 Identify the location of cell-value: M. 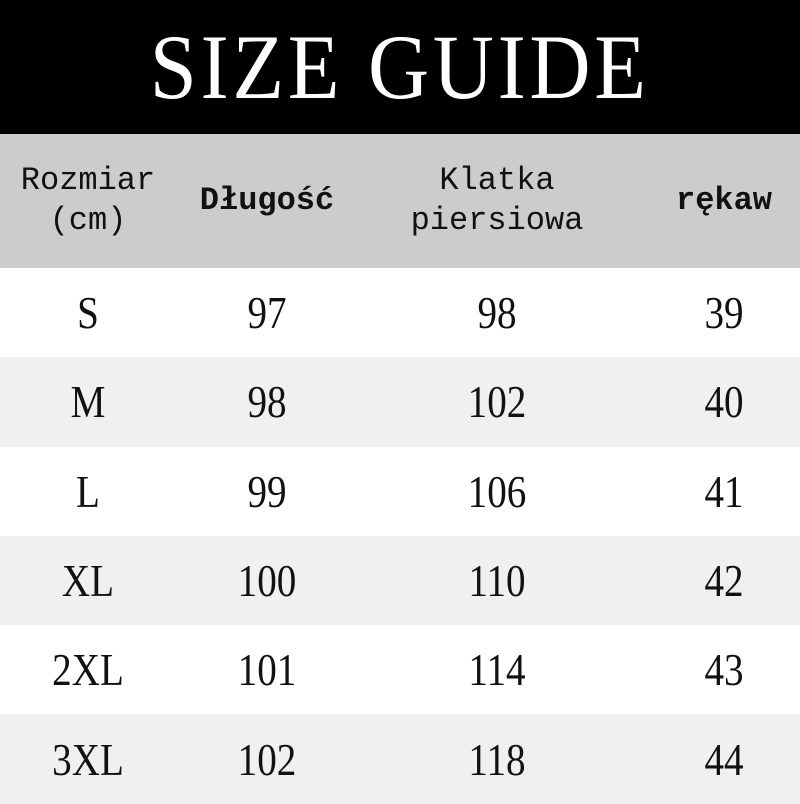
(88, 402).